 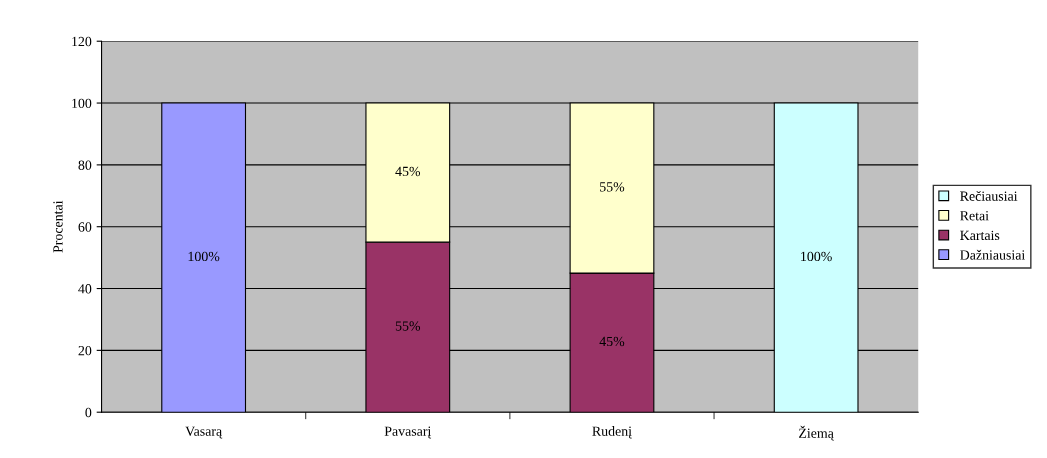 I want to click on y-tick-label: 20, so click(x=85, y=350).